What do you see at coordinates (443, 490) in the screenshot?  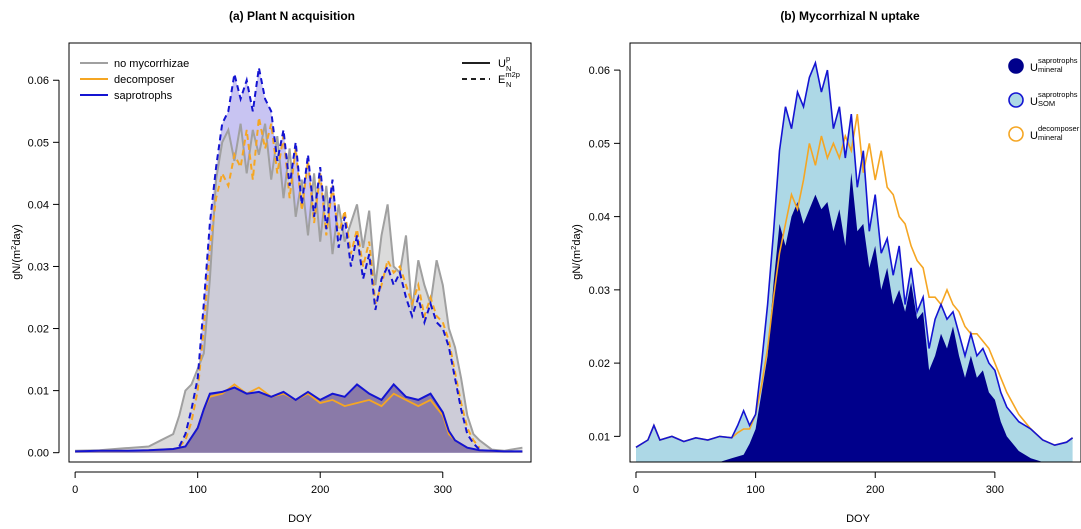 I see `panel-a-xtick-label: 300` at bounding box center [443, 490].